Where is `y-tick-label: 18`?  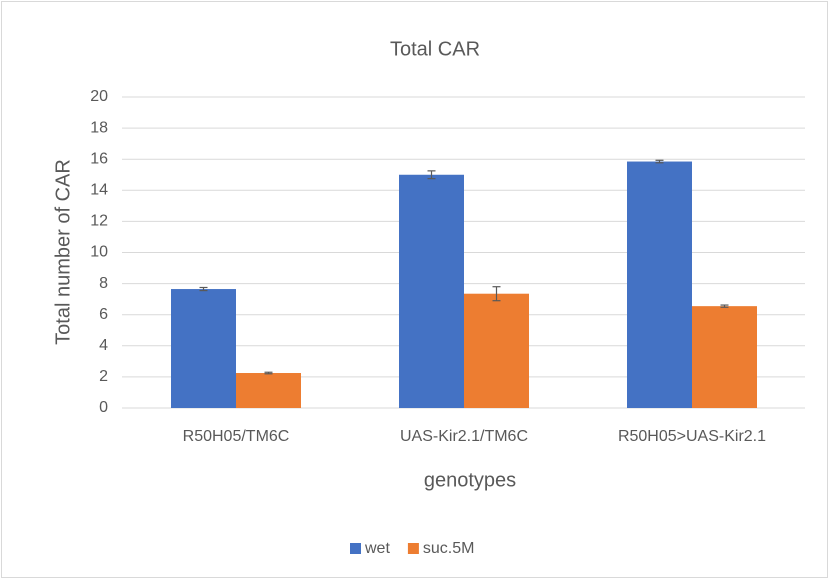 y-tick-label: 18 is located at coordinates (99, 127).